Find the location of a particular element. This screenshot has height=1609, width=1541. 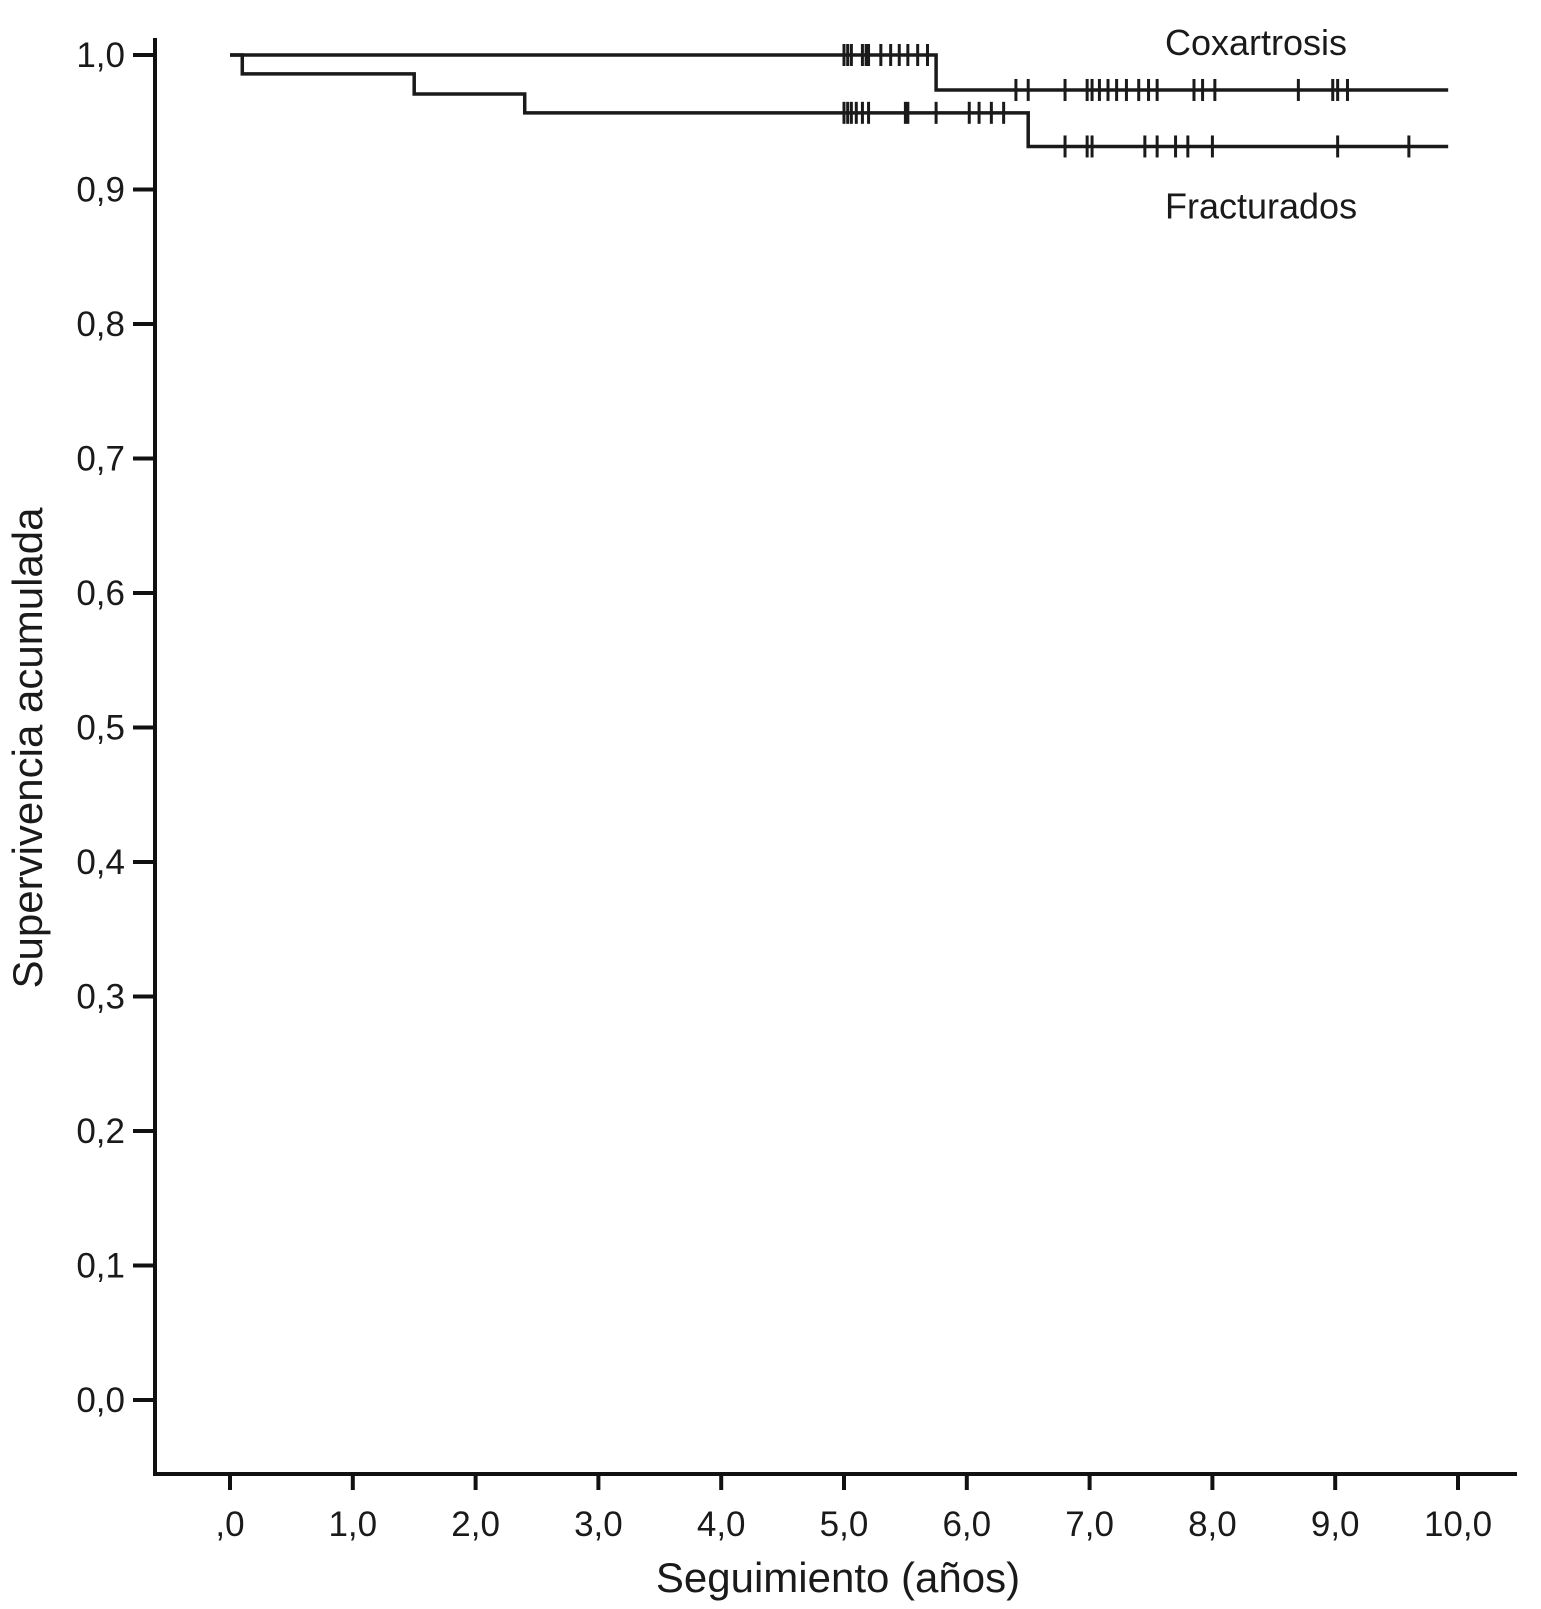

series-fracturados: Fracturados is located at coordinates (839, 139).